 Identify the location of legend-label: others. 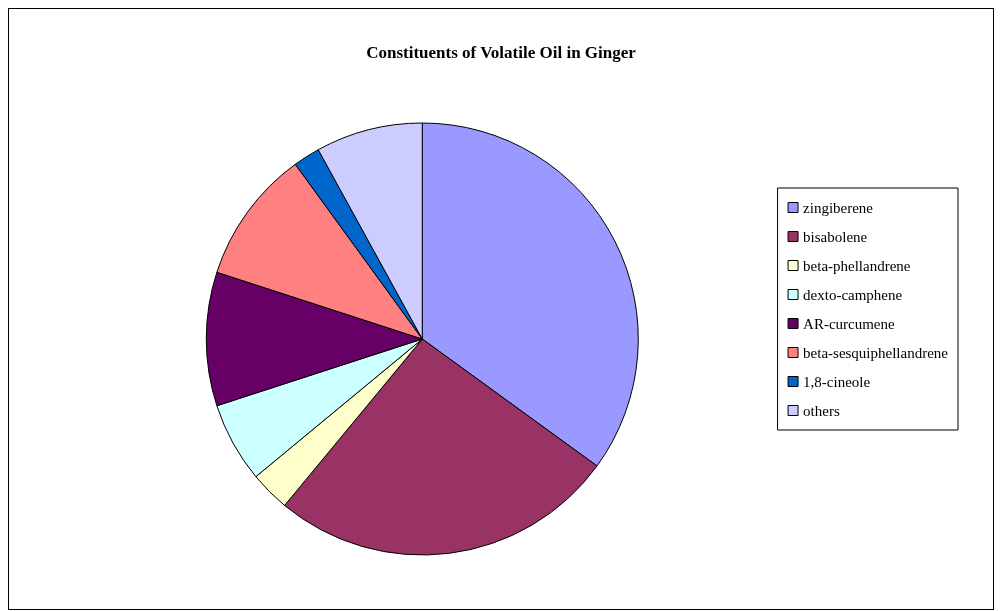
(821, 410).